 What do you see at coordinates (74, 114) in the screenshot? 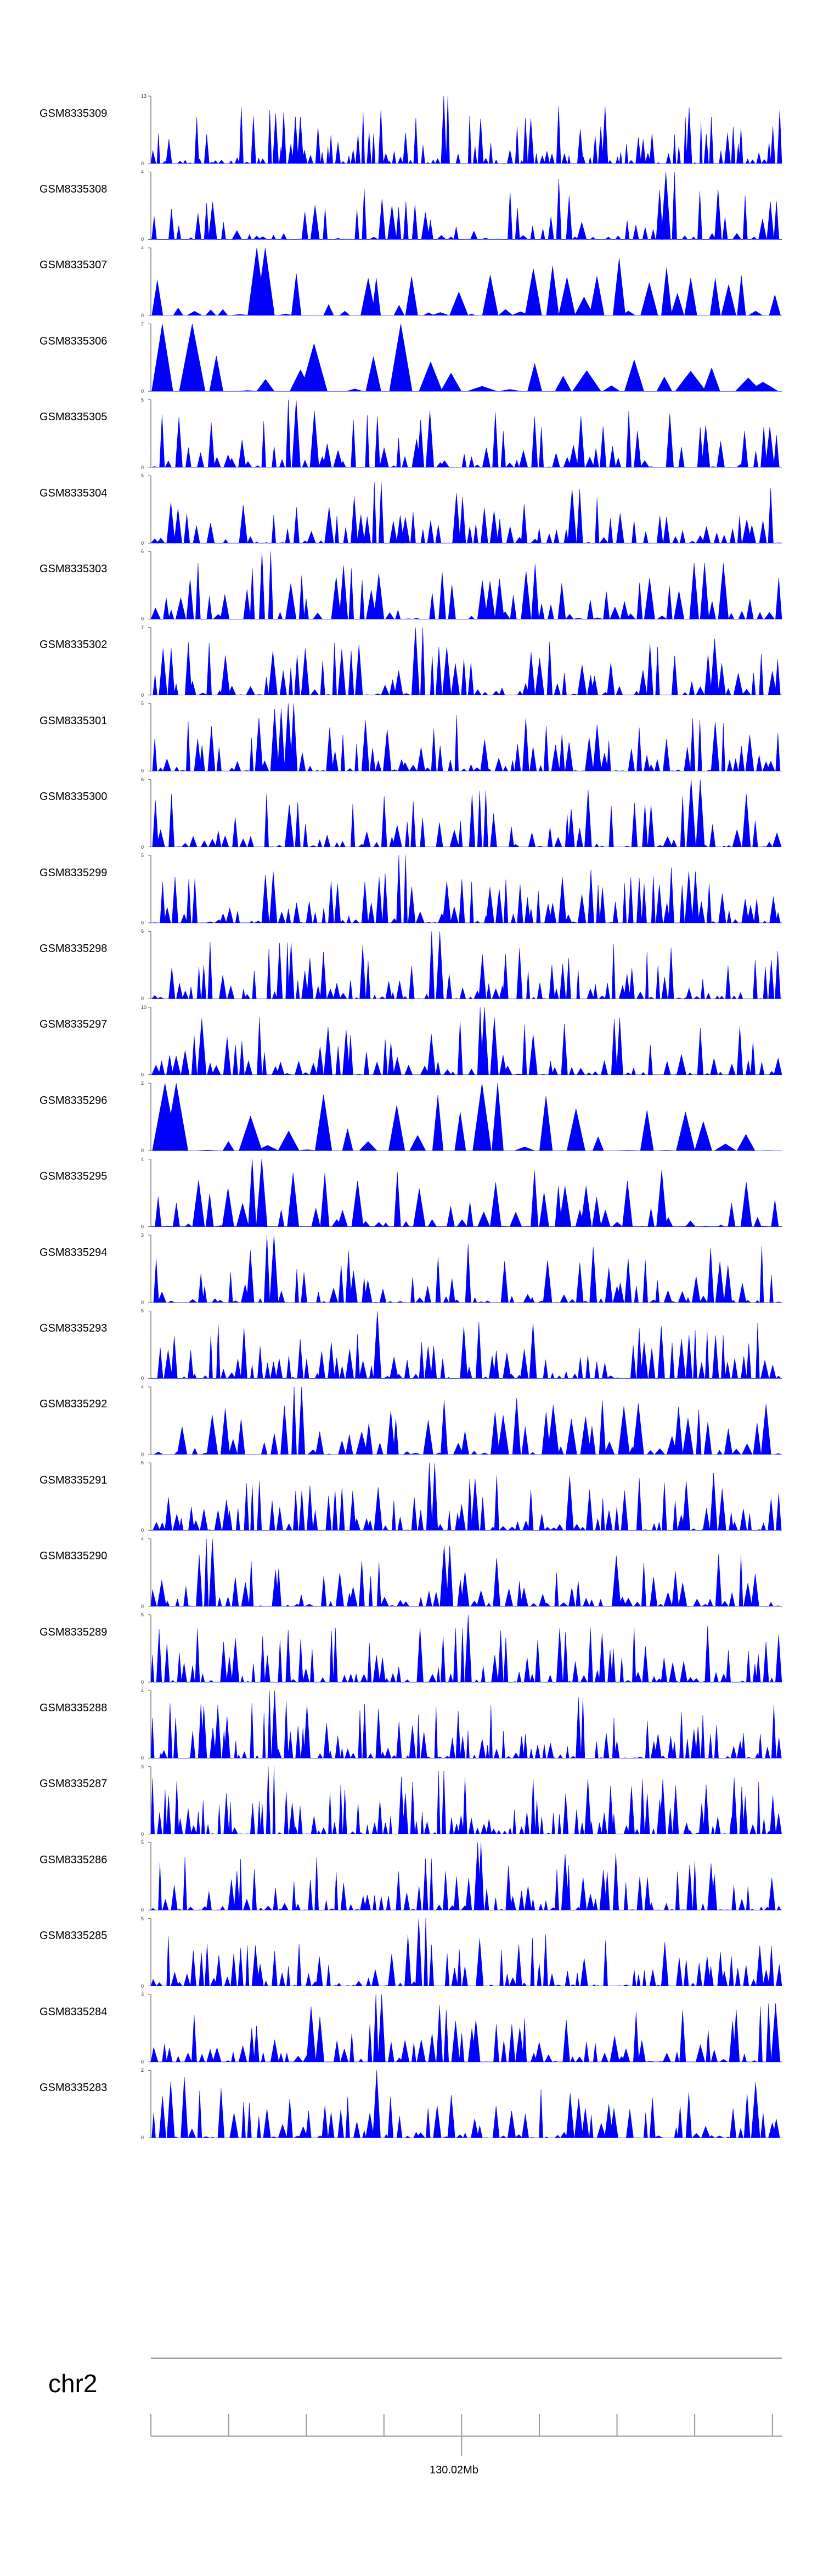
I see `track-label: GSM8335309` at bounding box center [74, 114].